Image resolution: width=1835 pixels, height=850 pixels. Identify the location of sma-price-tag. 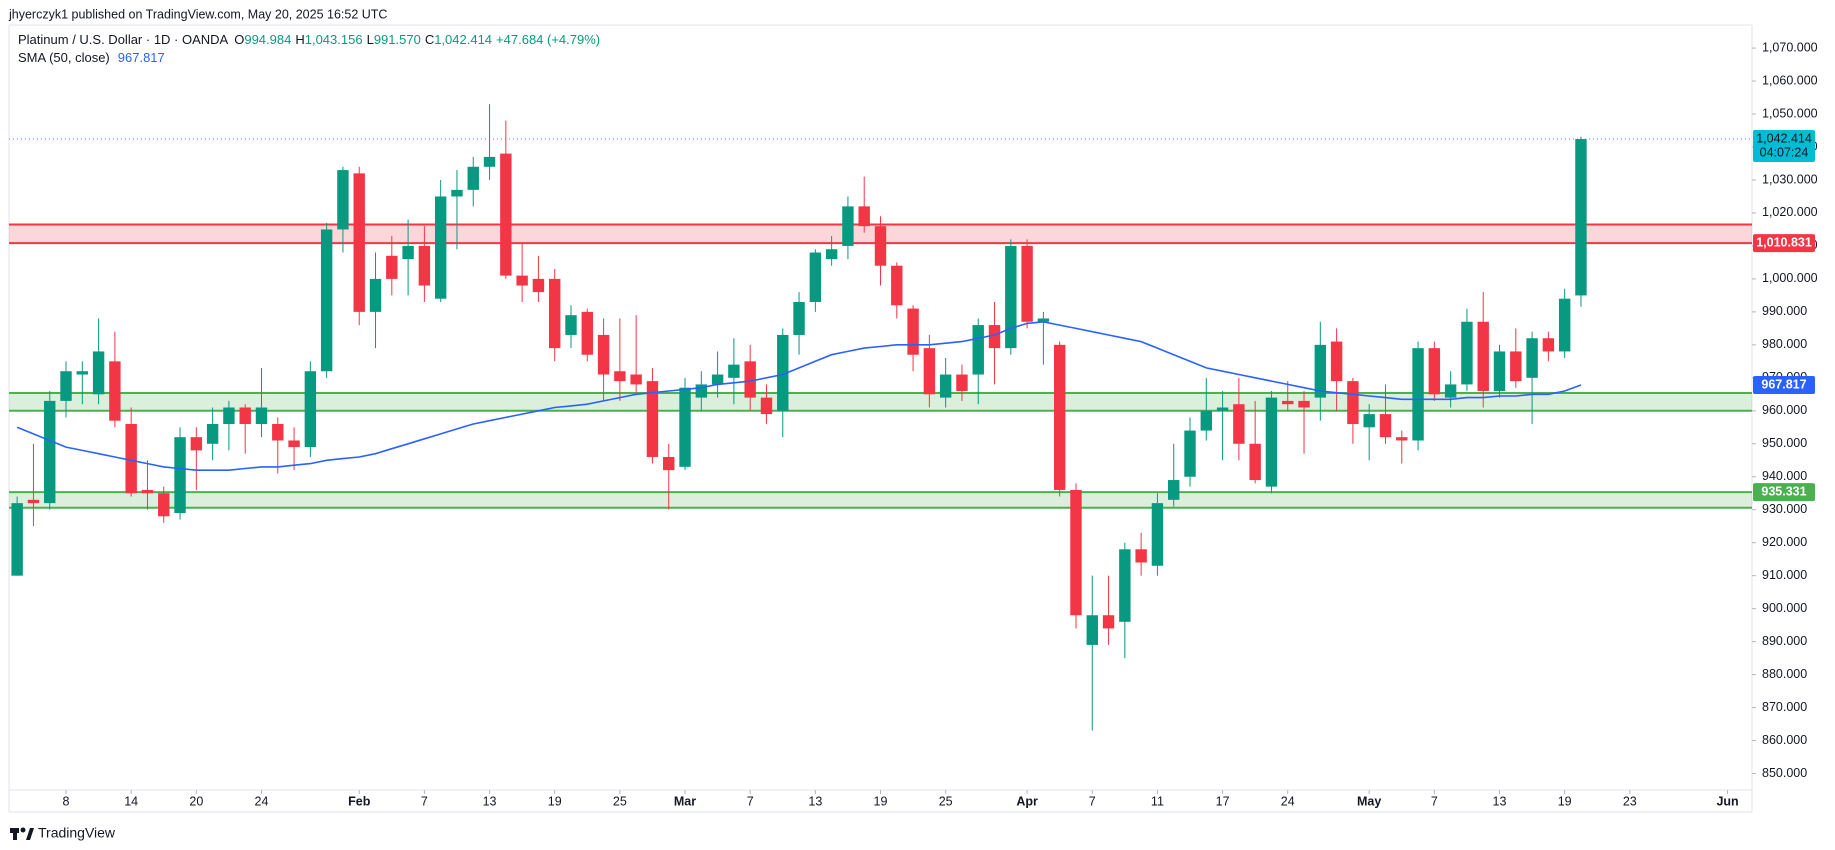
(1784, 385).